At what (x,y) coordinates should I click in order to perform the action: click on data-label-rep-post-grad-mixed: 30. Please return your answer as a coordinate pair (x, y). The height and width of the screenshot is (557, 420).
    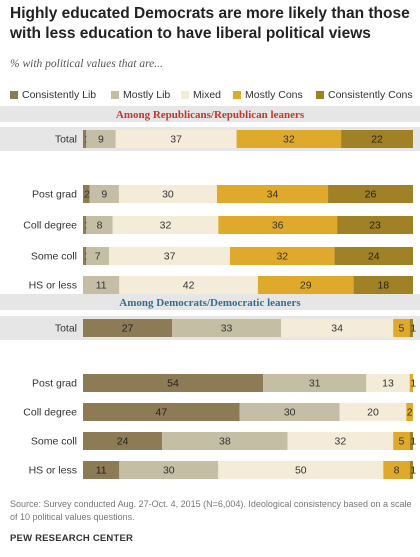
    Looking at the image, I should click on (168, 195).